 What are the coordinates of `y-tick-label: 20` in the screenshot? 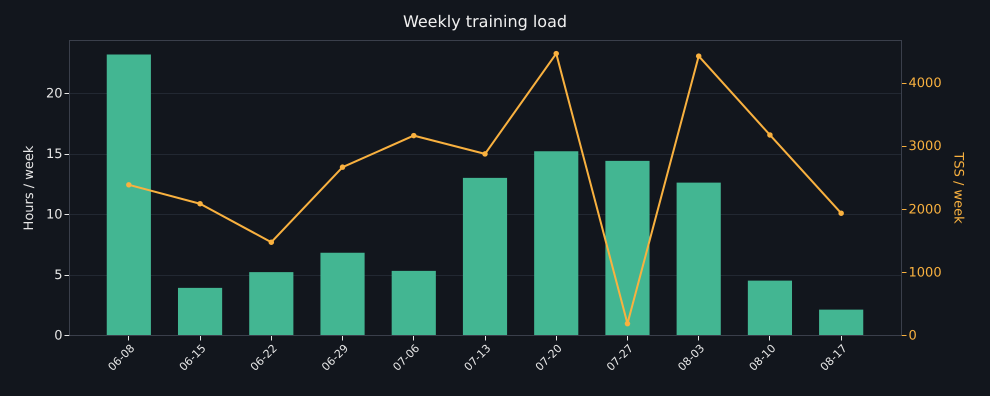 It's located at (54, 94).